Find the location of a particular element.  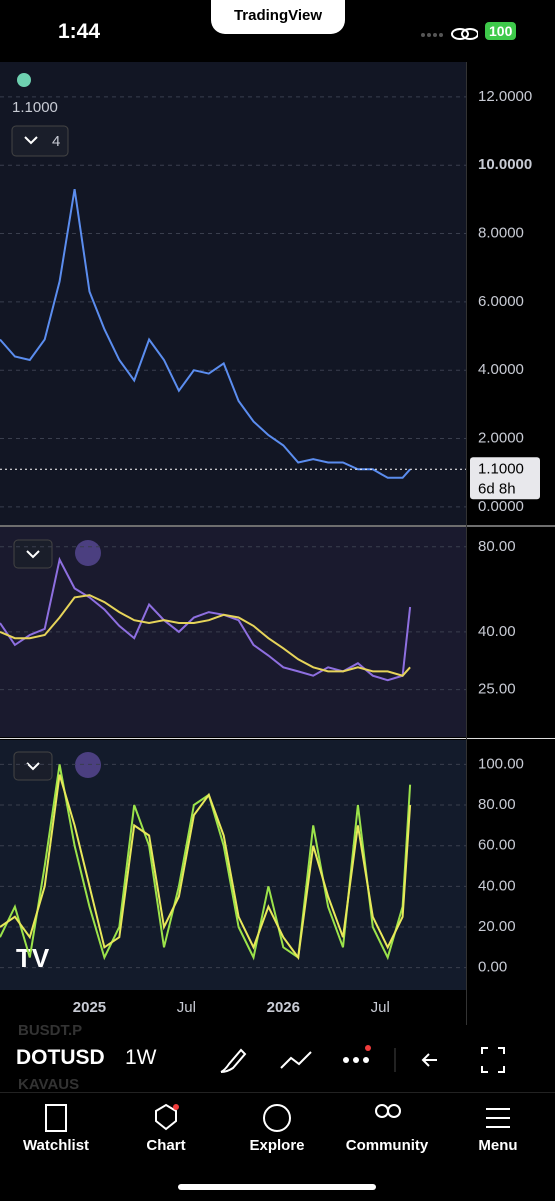

y-tick-label: 4.0000 is located at coordinates (501, 369).